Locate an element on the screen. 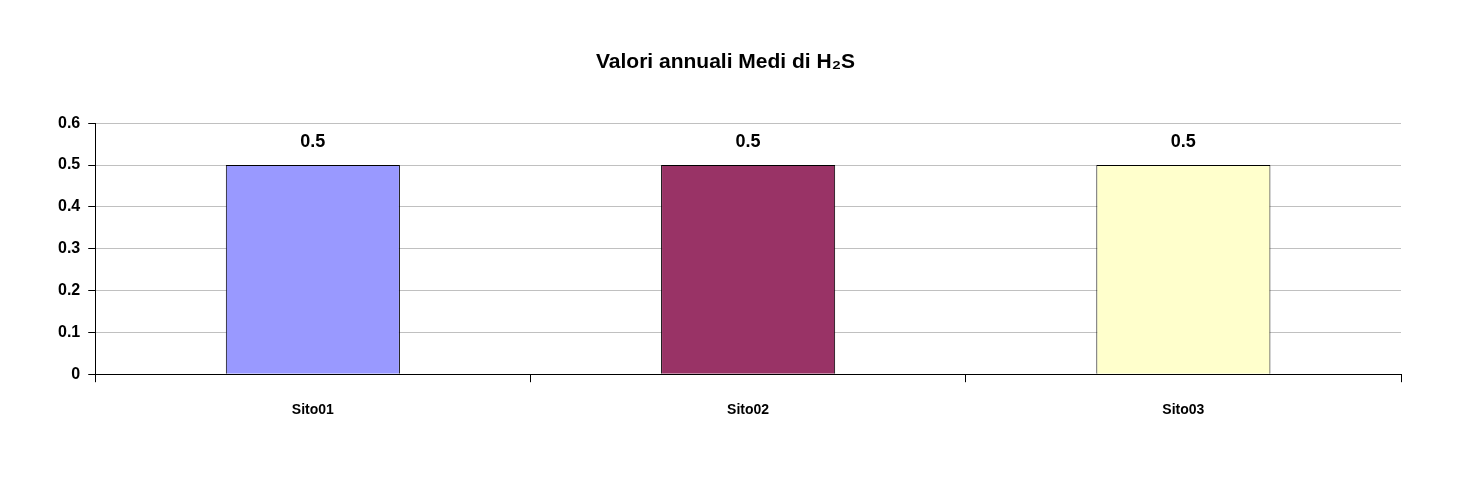 This screenshot has height=479, width=1469. y-tick-label: 0.1 is located at coordinates (69, 331).